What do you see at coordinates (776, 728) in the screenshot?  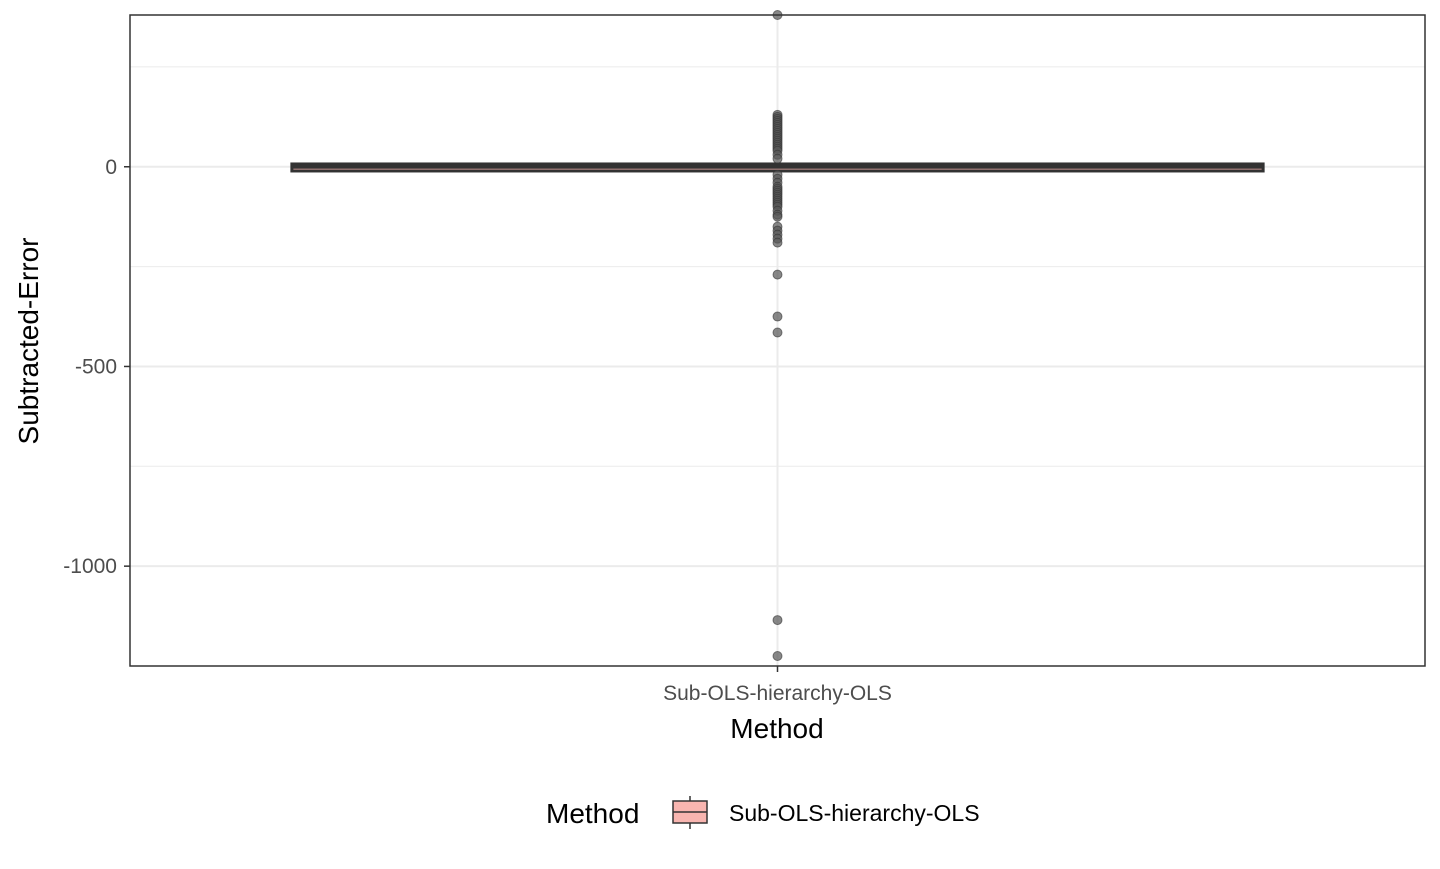 I see `x-axis-title: Method` at bounding box center [776, 728].